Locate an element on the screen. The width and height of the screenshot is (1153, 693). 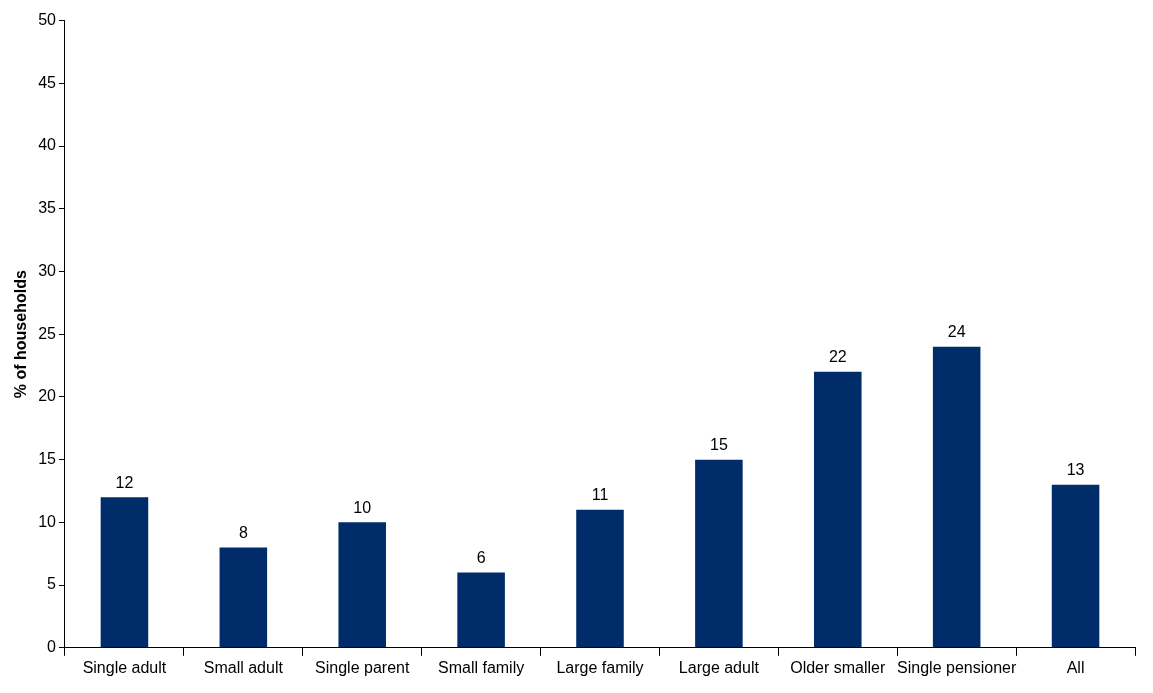
y-axis-title: % of households is located at coordinates (21, 334).